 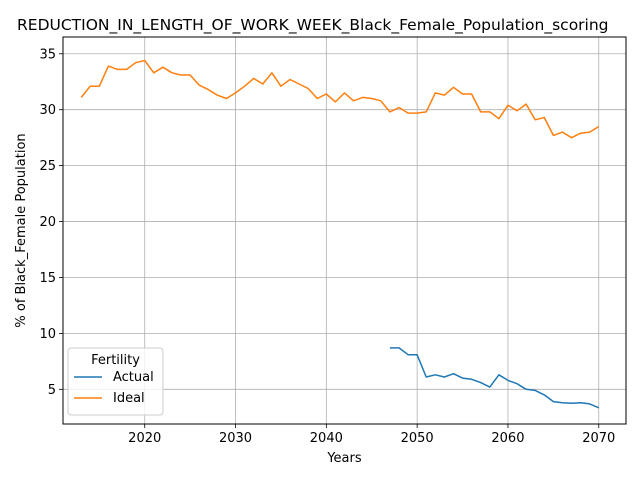 I want to click on x-tick-label: 2030, so click(x=235, y=438).